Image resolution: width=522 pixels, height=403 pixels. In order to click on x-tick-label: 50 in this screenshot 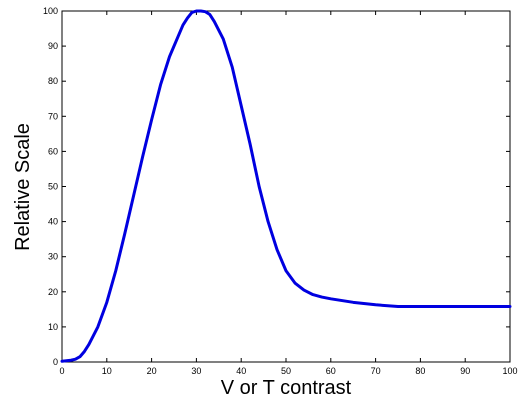, I will do `click(286, 371)`.